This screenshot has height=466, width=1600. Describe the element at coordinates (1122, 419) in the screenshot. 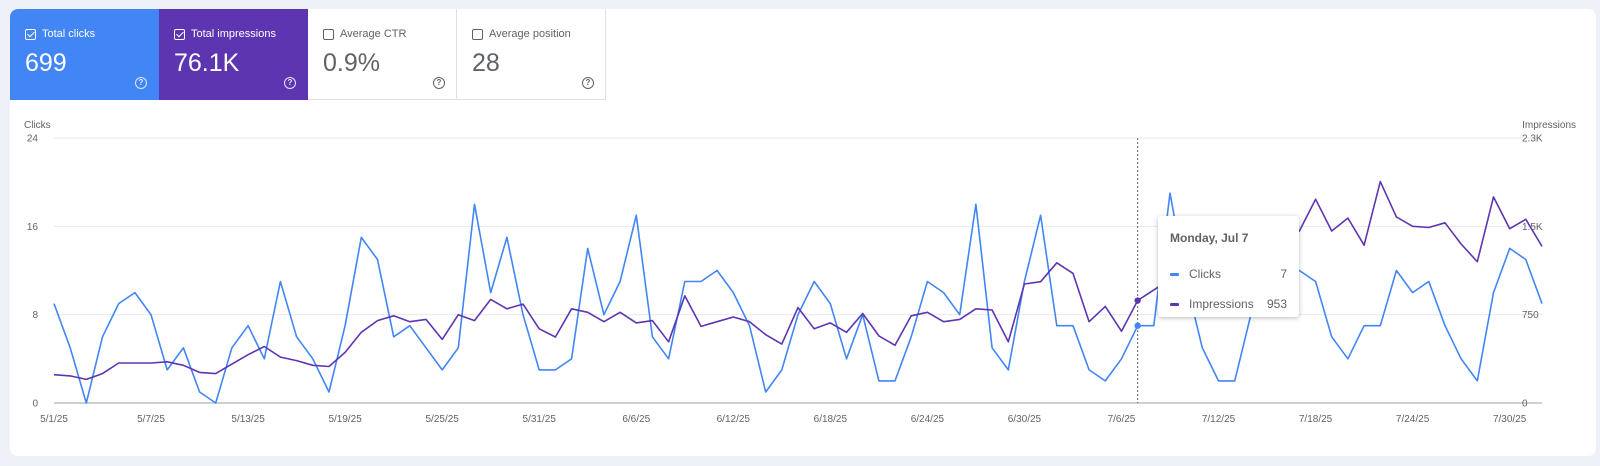

I see `x-tick-label: 7/6/25` at that location.